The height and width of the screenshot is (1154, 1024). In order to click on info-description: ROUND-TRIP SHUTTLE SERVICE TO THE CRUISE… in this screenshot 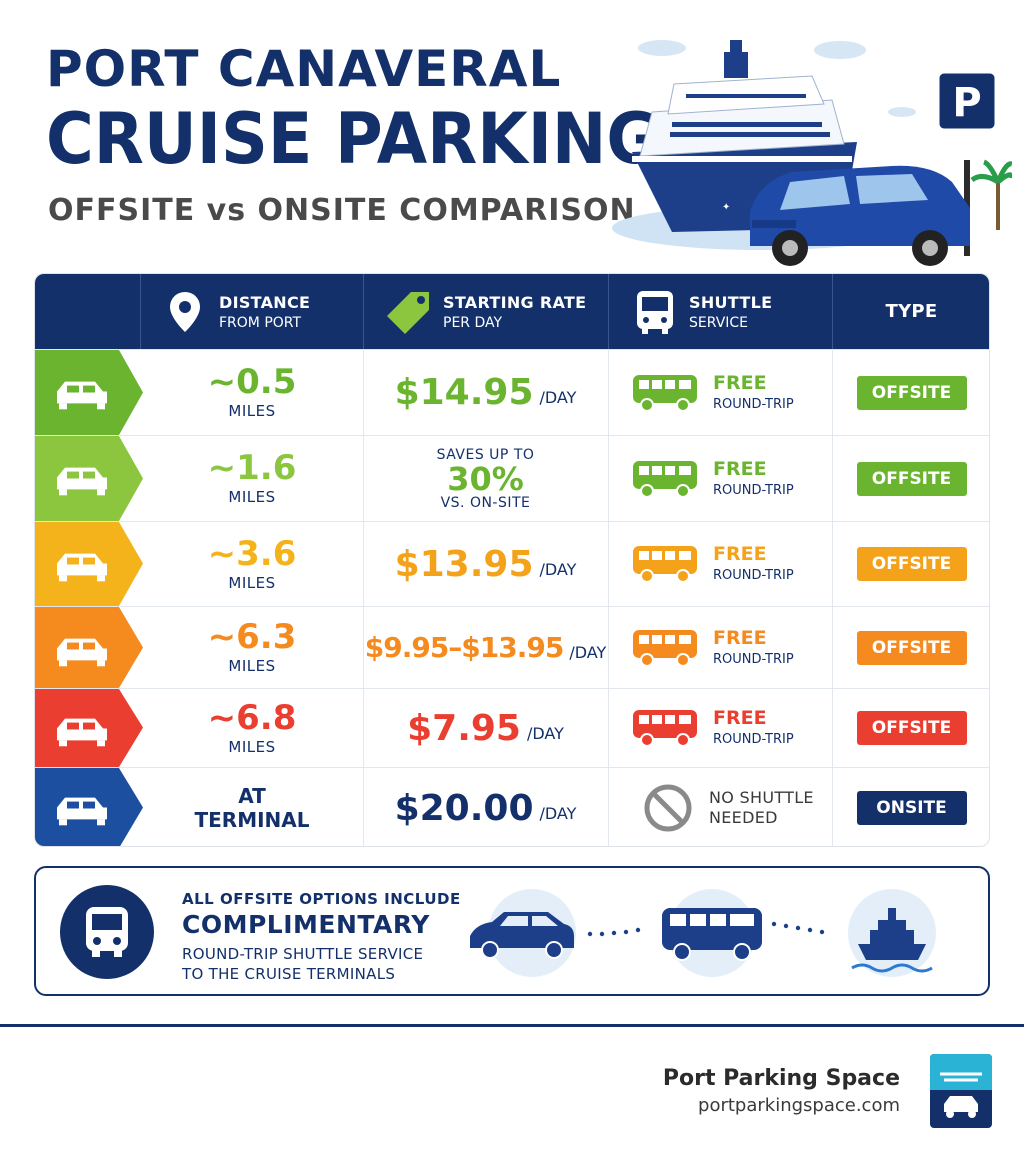, I will do `click(302, 964)`.